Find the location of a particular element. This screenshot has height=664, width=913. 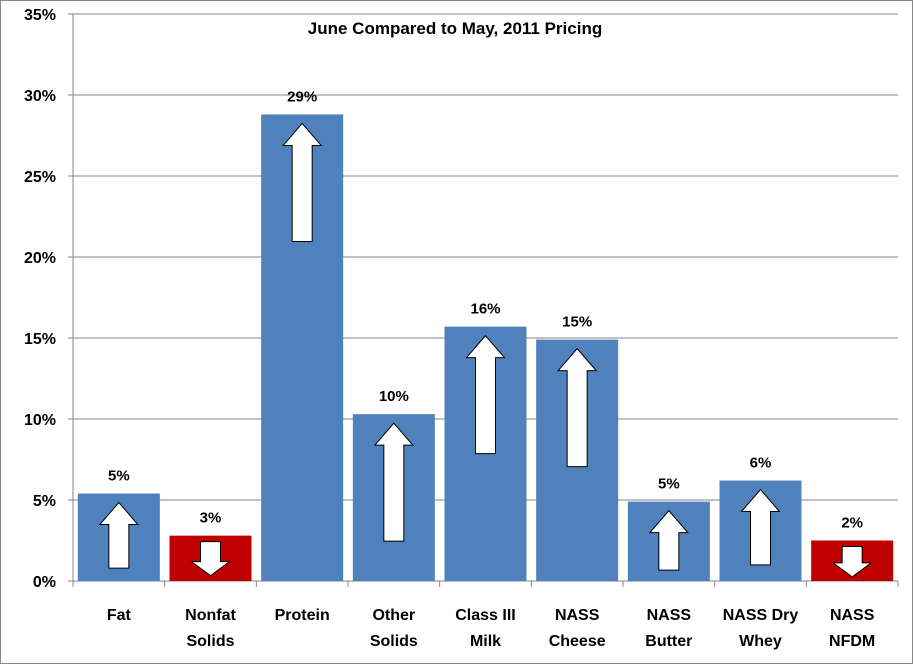

x-tick-label: NASS Dry is located at coordinates (761, 615).